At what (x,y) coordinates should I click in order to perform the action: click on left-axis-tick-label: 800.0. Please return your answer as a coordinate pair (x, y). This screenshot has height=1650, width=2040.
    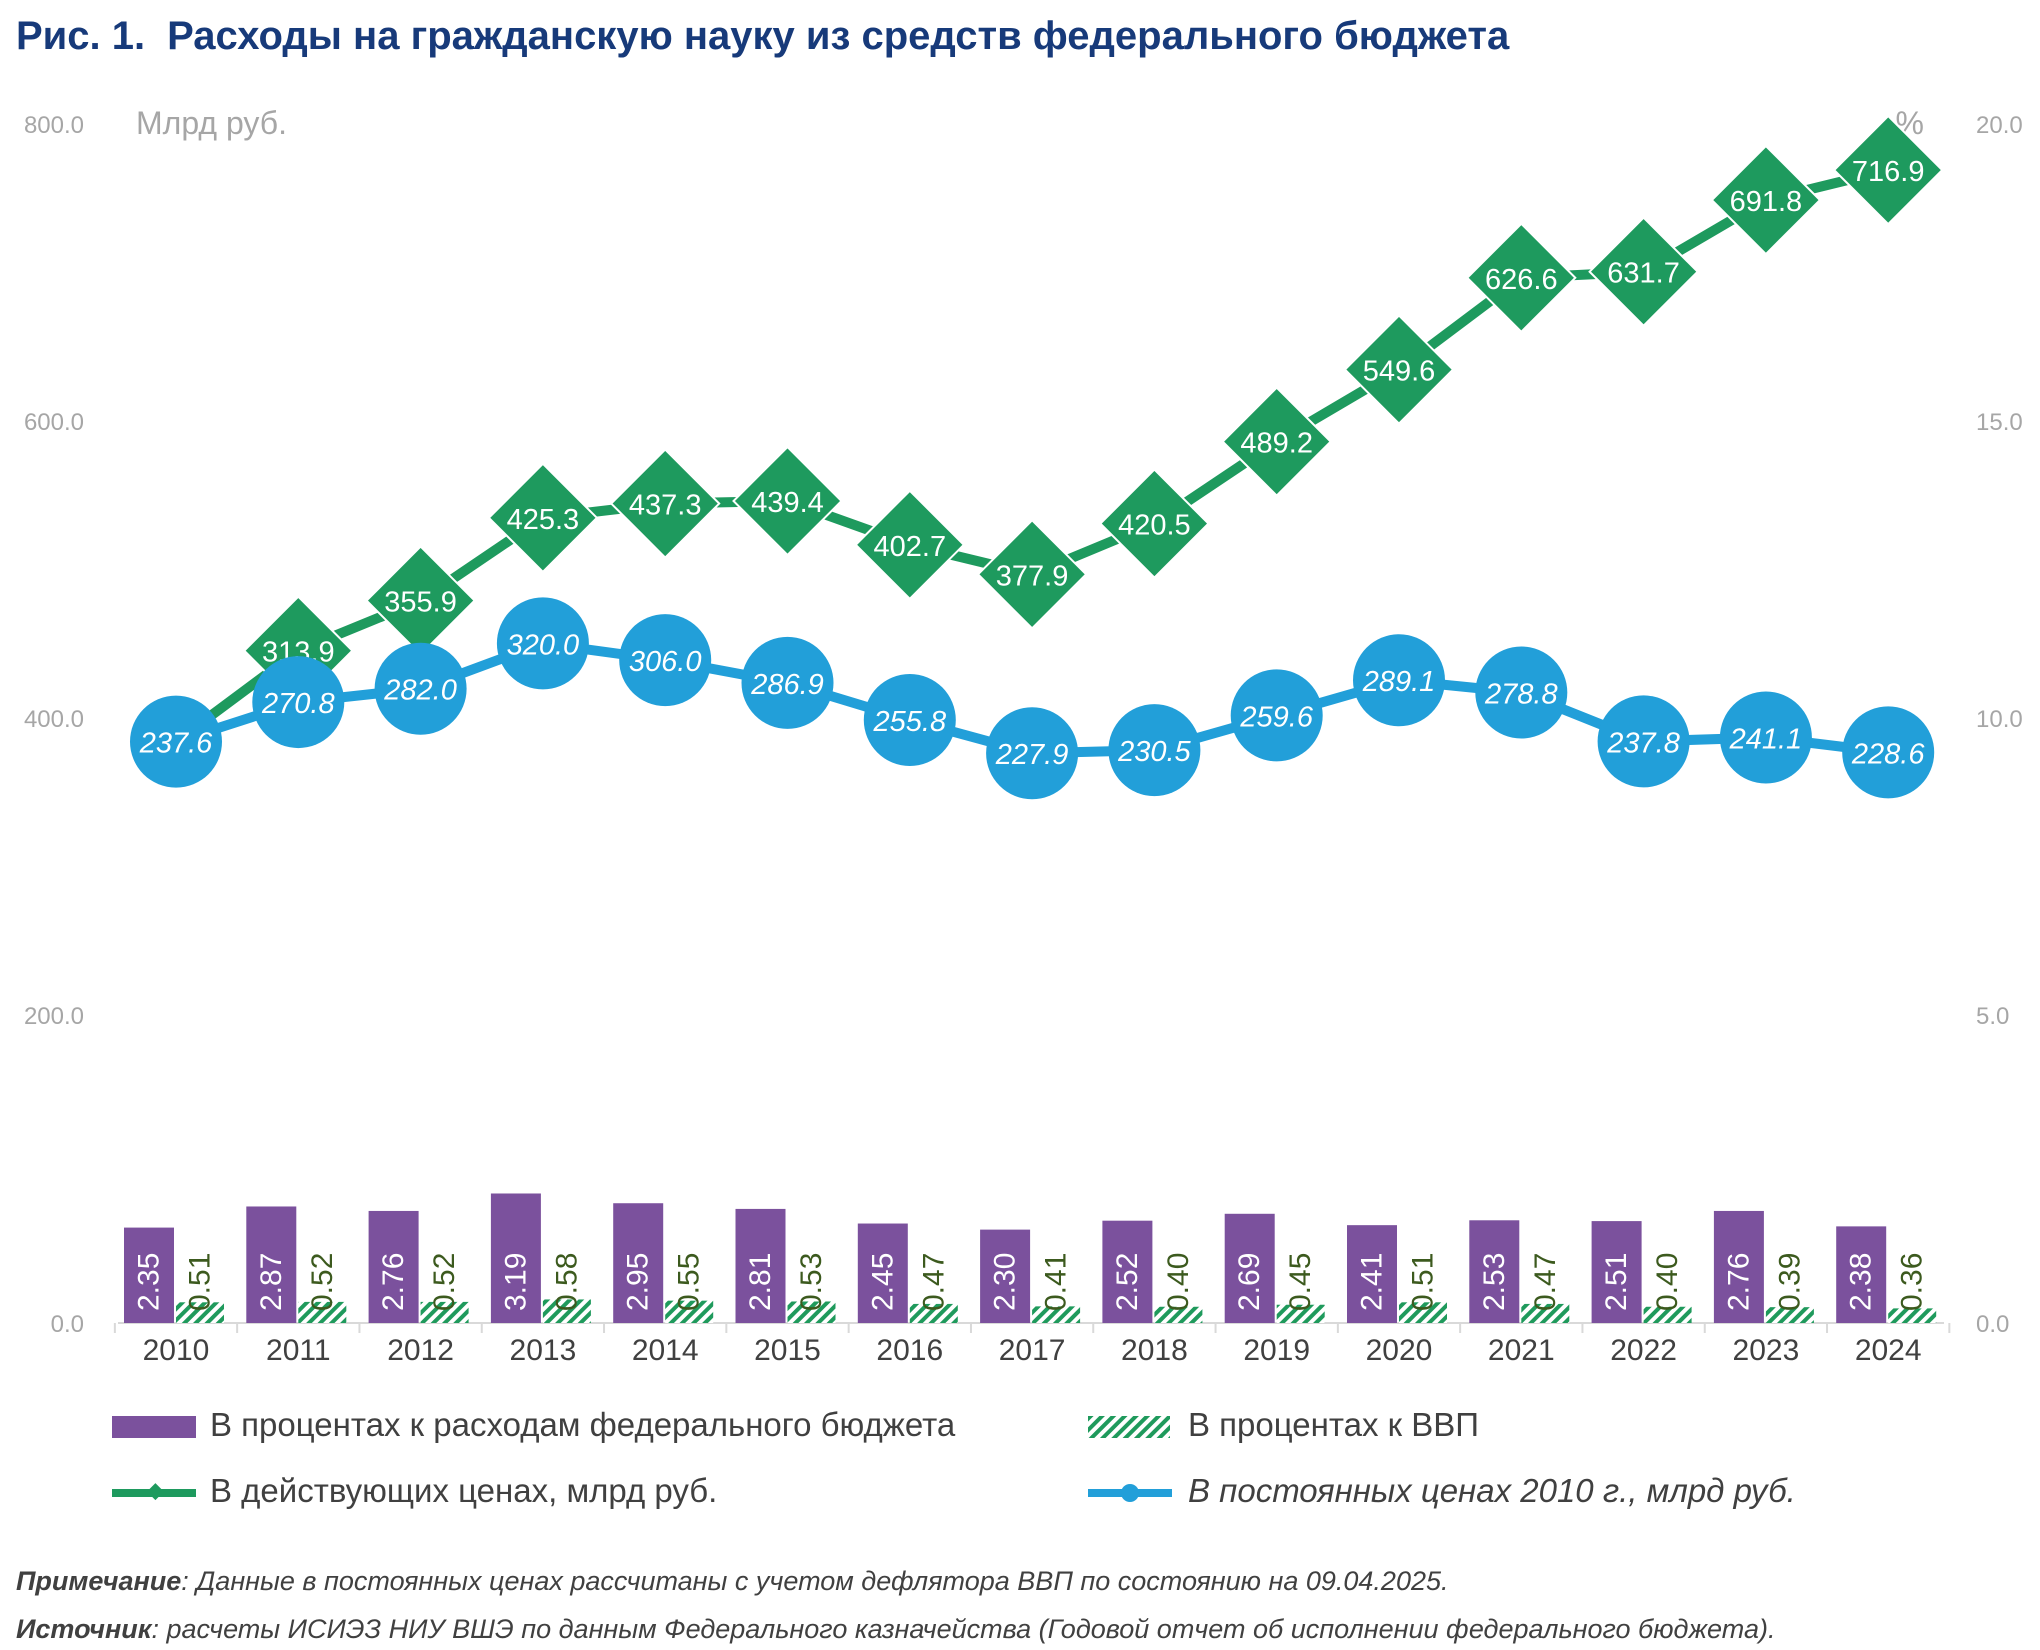
    Looking at the image, I should click on (54, 125).